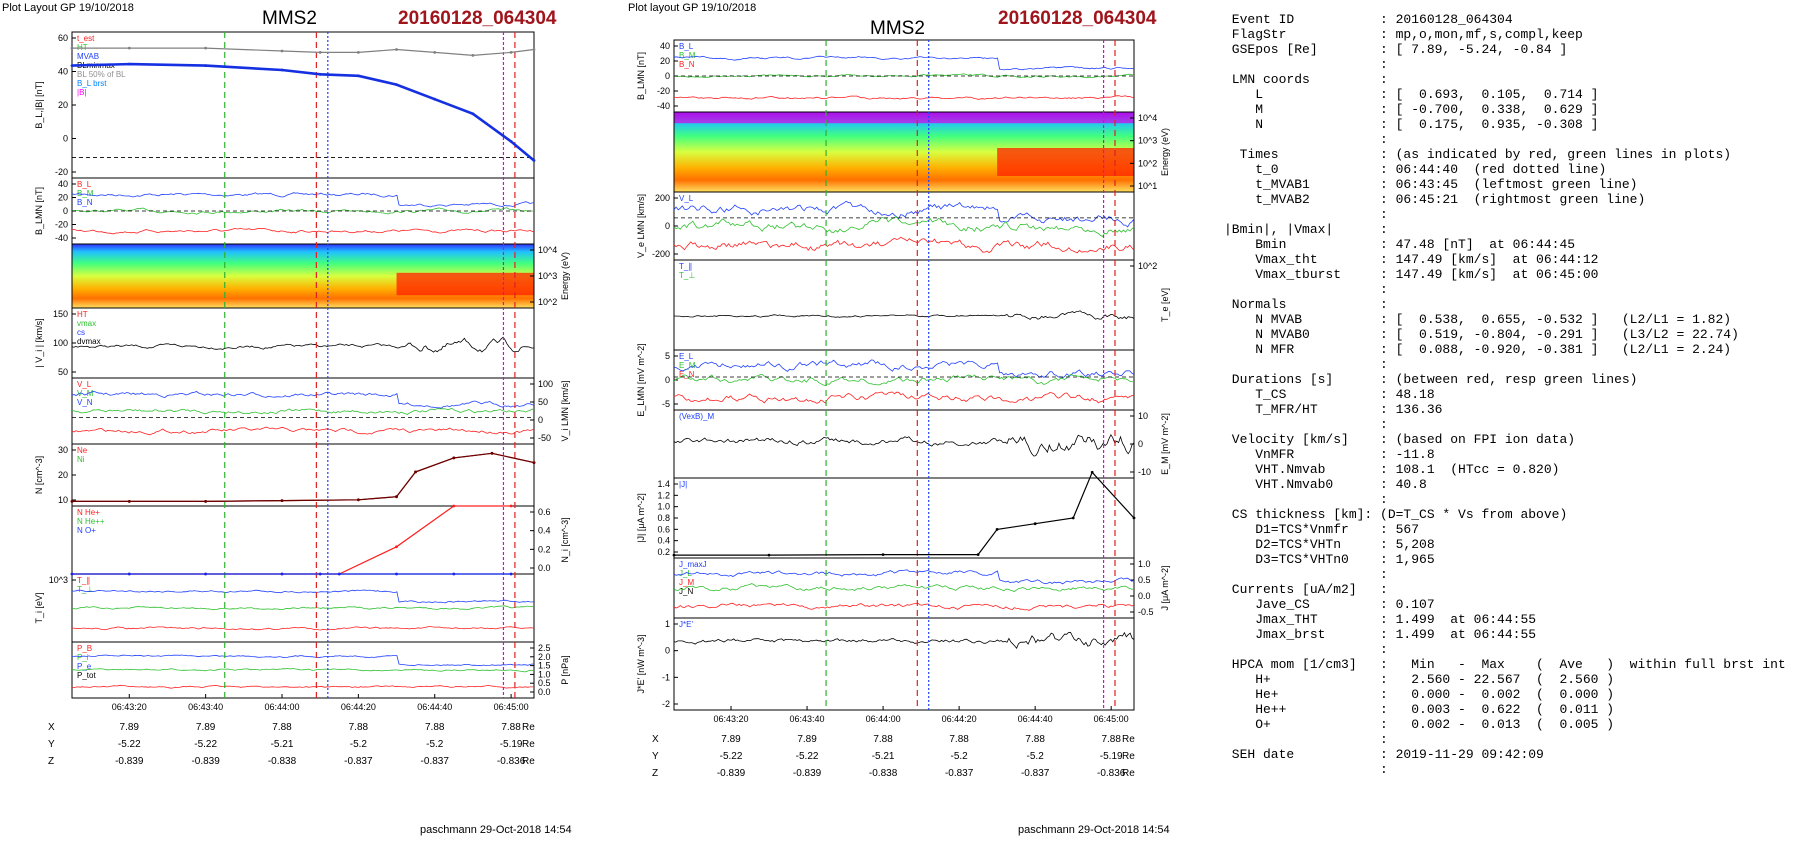 This screenshot has width=1804, height=841. Describe the element at coordinates (883, 773) in the screenshot. I see `position-value: -0.838` at that location.